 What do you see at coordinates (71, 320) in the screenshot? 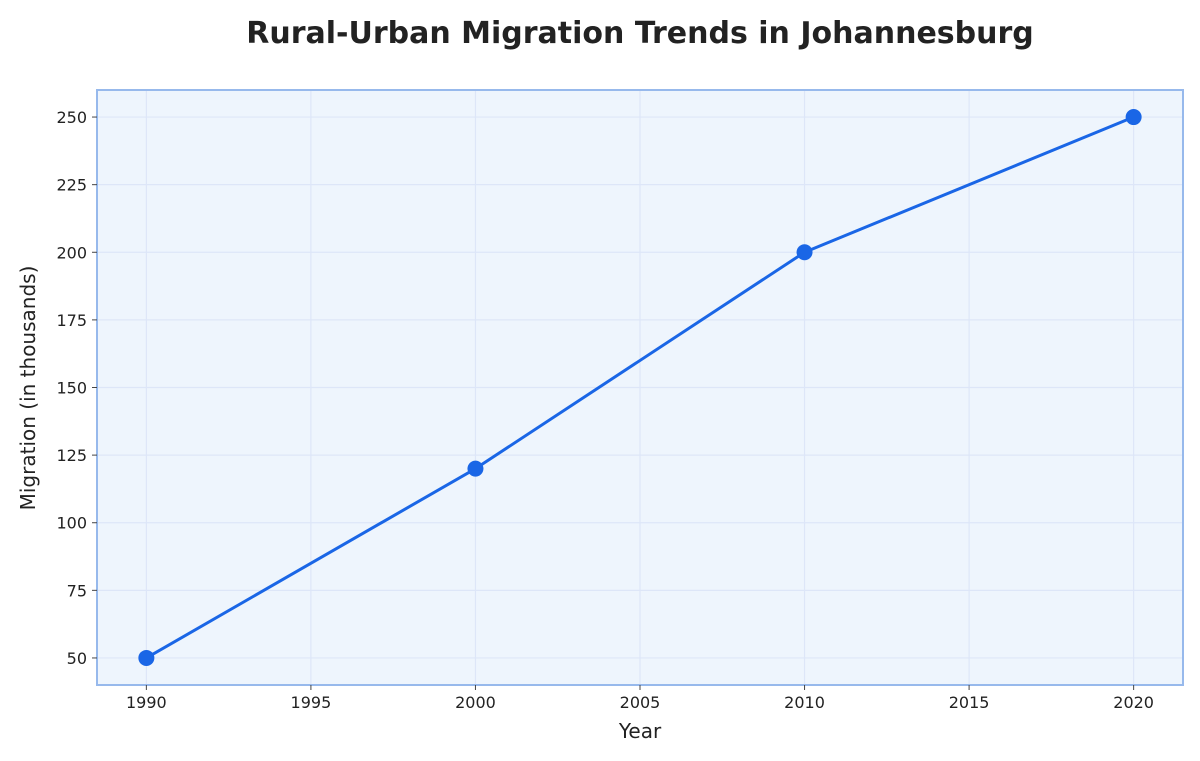
I see `y-tick-label: 175` at bounding box center [71, 320].